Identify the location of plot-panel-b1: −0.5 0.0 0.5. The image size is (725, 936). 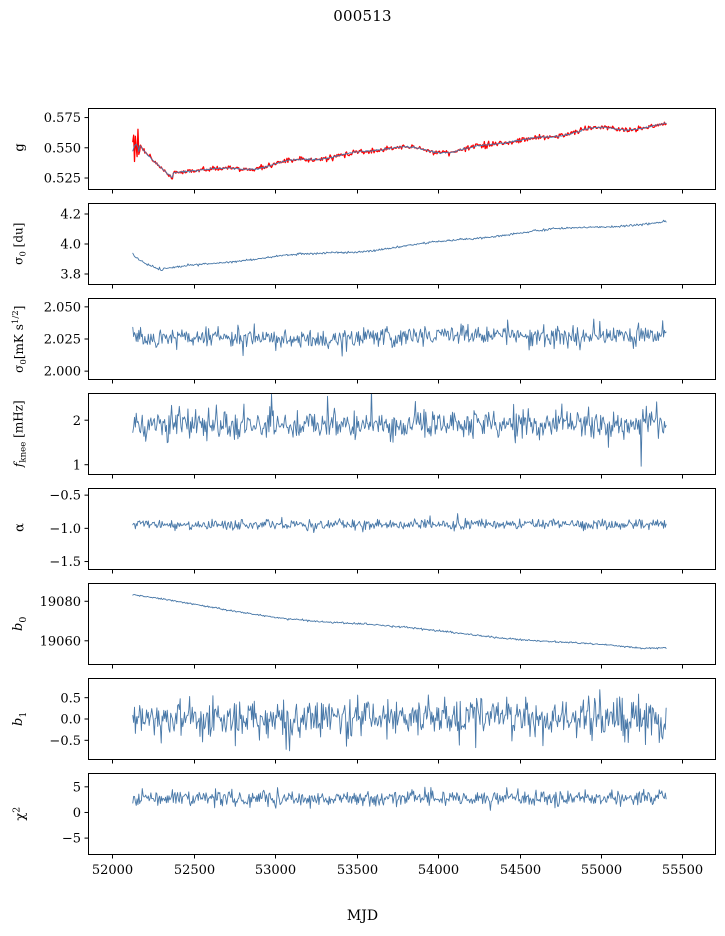
(362, 738).